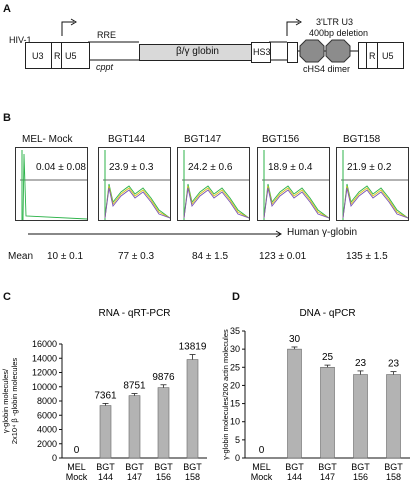  I want to click on y-tick-label: 5, so click(237, 440).